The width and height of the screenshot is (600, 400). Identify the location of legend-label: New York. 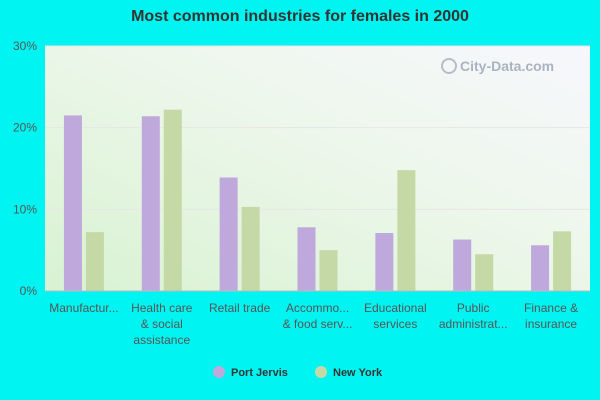
(358, 373).